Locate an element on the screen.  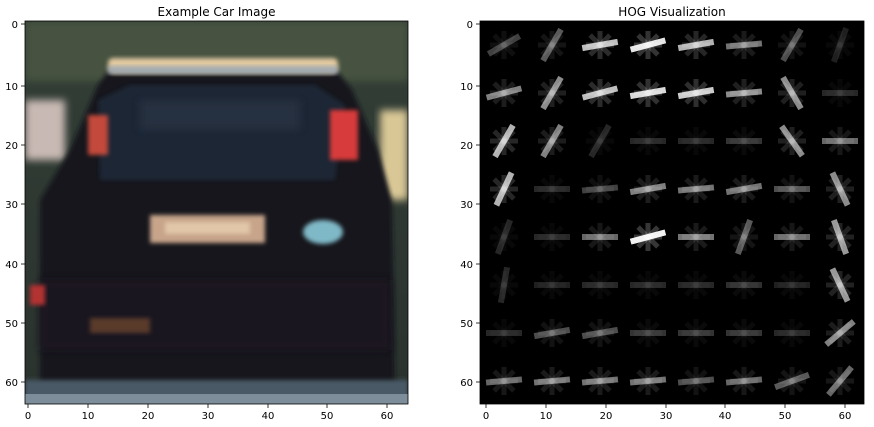
car-x-tick: 10 is located at coordinates (88, 416).